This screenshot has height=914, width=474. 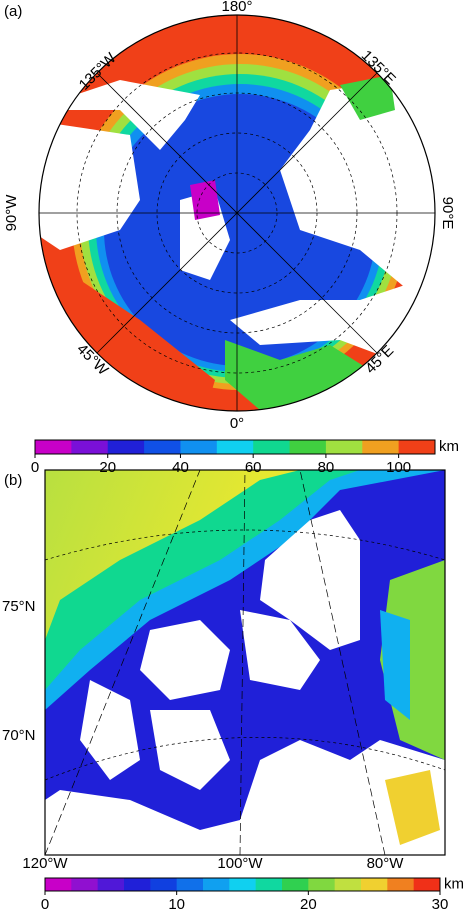 I want to click on colorbar-tick-label: 60, so click(x=253, y=467).